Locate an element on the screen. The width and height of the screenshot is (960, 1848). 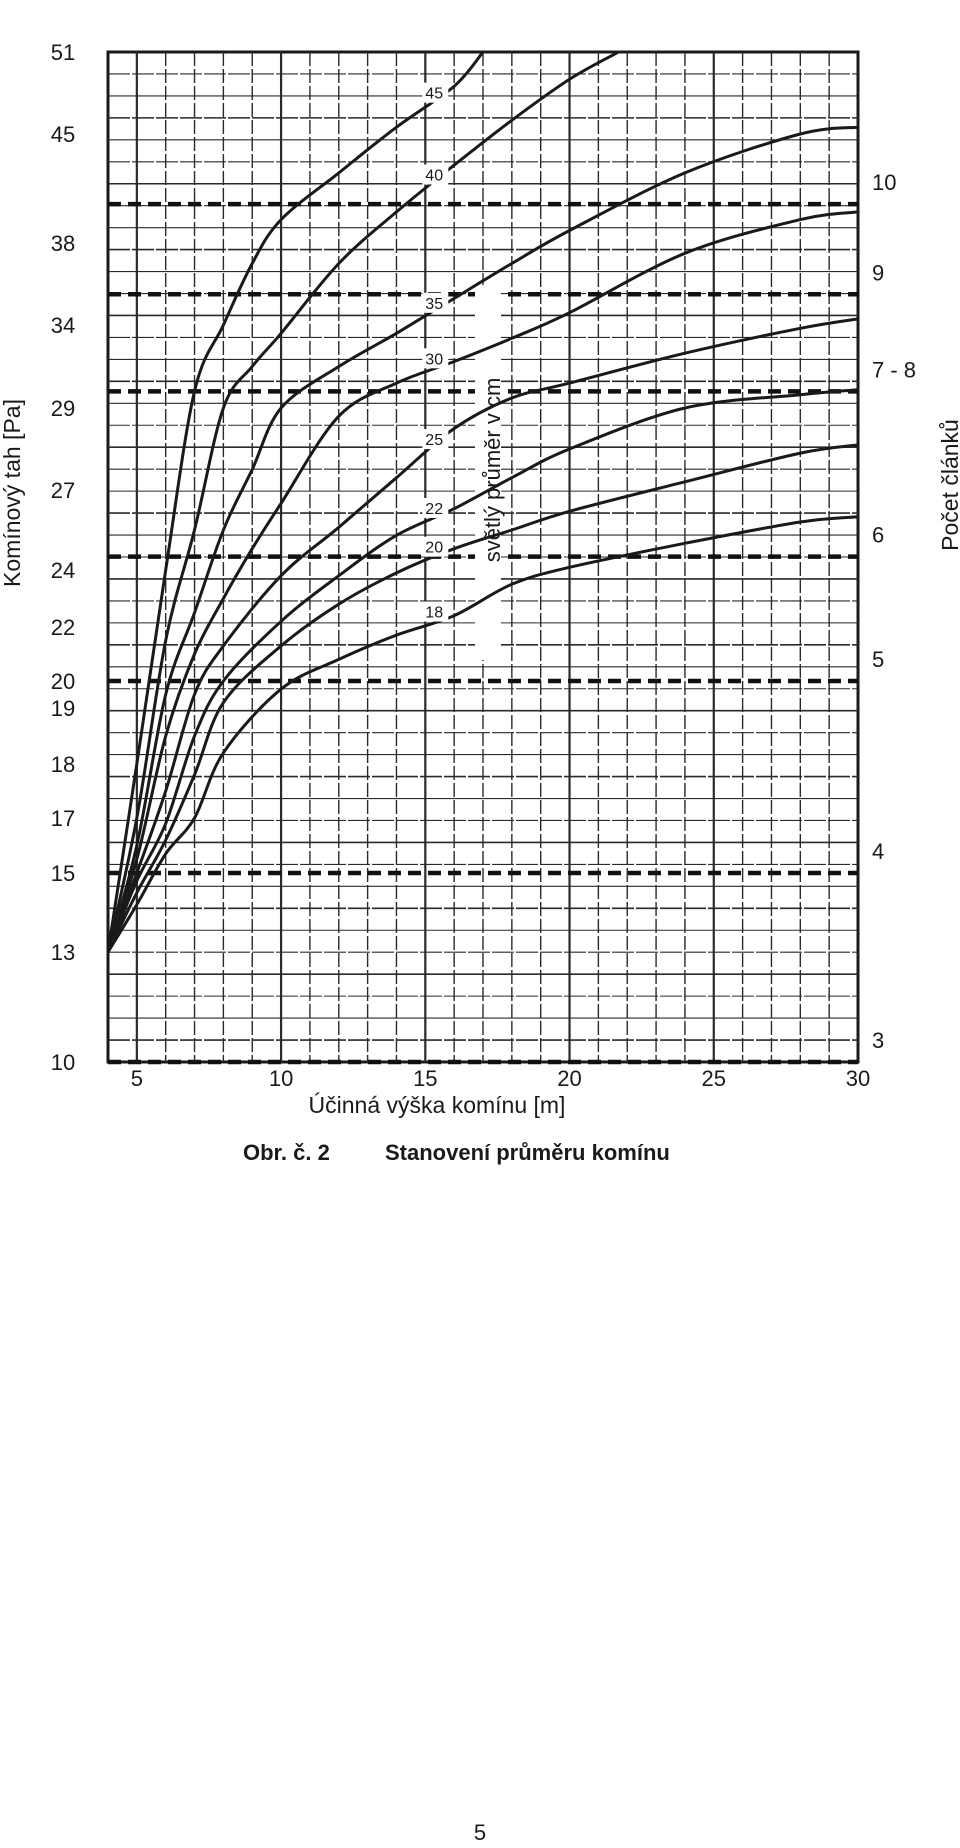
series-labels: 45 40 35 30 25 22 20 18 is located at coordinates (435, 352).